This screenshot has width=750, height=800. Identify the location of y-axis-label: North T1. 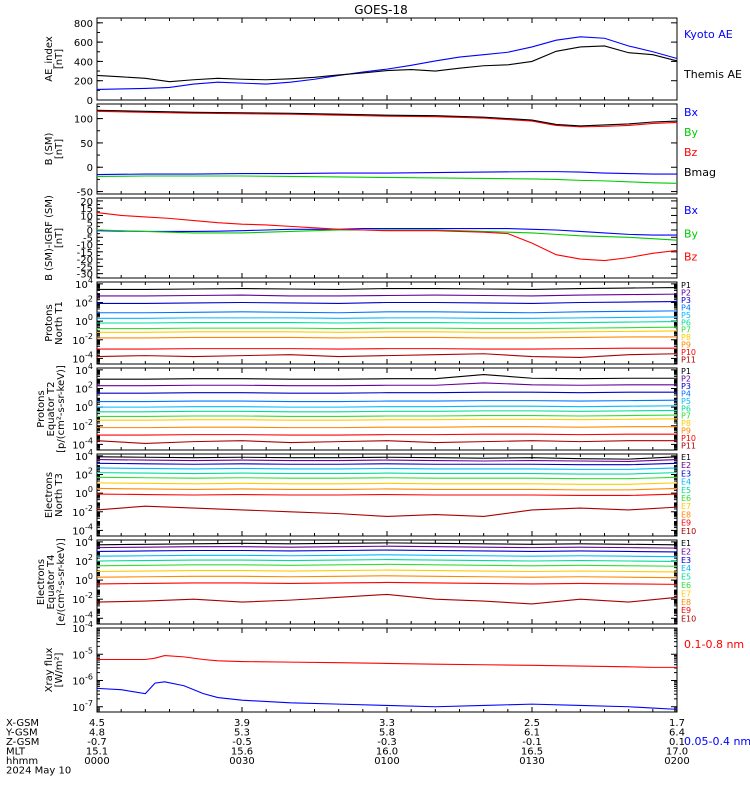
(59, 323).